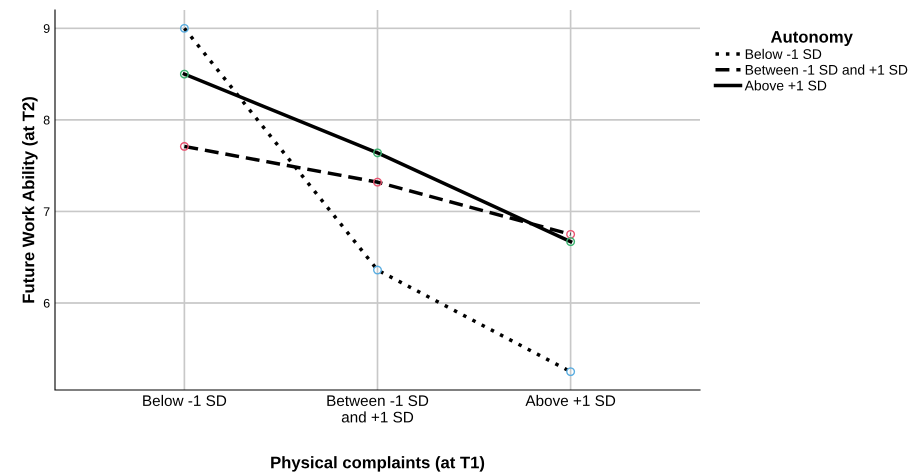  What do you see at coordinates (827, 69) in the screenshot?
I see `legend-label: Between -1 SD and +1 SD` at bounding box center [827, 69].